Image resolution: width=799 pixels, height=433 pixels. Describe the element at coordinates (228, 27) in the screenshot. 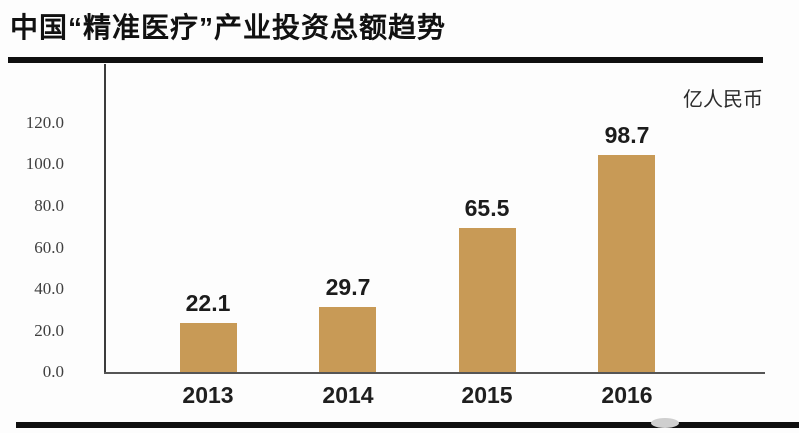

I see `page-title: 中国“精准医疗”产业投资总额趋势` at that location.